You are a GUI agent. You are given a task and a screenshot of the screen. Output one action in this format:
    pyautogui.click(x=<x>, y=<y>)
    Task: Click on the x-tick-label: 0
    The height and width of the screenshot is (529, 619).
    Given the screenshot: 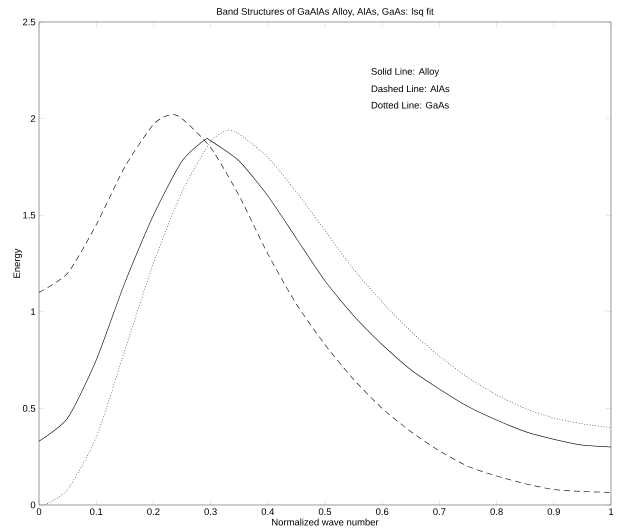 What is the action you would take?
    pyautogui.click(x=39, y=512)
    